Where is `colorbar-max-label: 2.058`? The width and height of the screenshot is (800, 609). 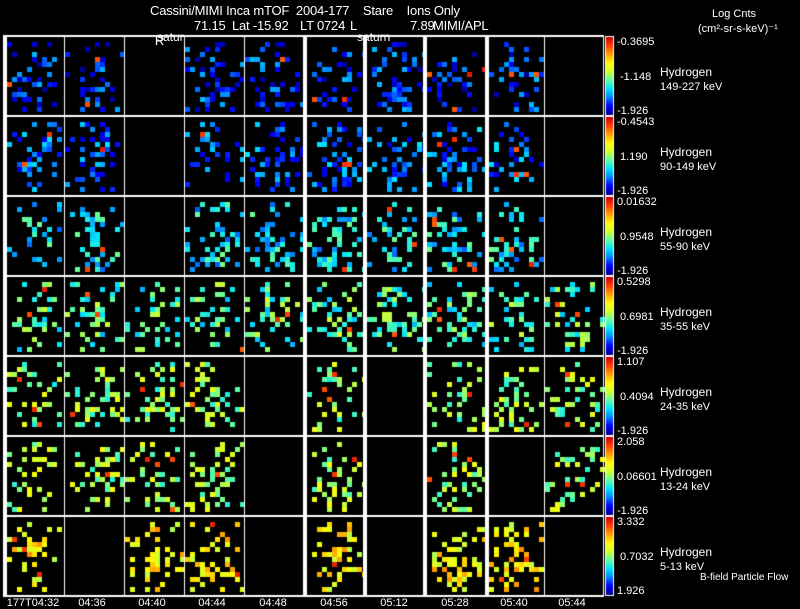 colorbar-max-label: 2.058 is located at coordinates (631, 442).